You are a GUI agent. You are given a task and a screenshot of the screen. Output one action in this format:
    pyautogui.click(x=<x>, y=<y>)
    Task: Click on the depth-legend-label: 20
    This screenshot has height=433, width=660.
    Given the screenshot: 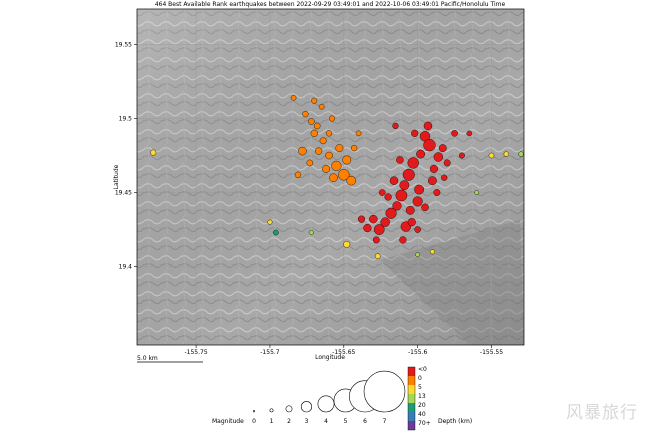 What is the action you would take?
    pyautogui.click(x=422, y=405)
    